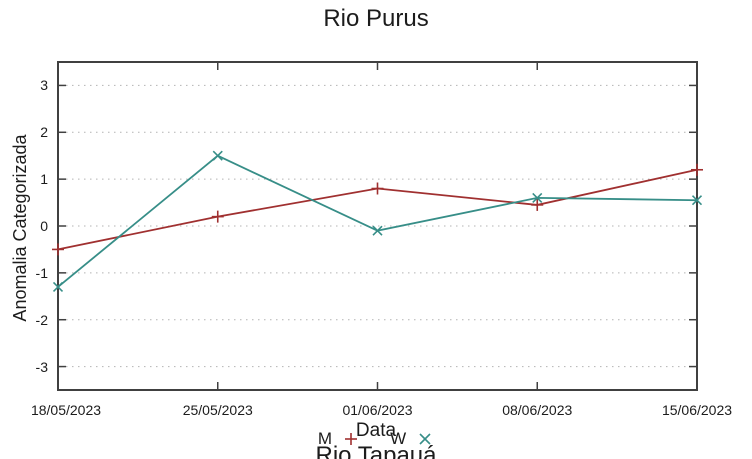 The height and width of the screenshot is (459, 752). Describe the element at coordinates (41, 319) in the screenshot. I see `y-tick-label: -2` at that location.